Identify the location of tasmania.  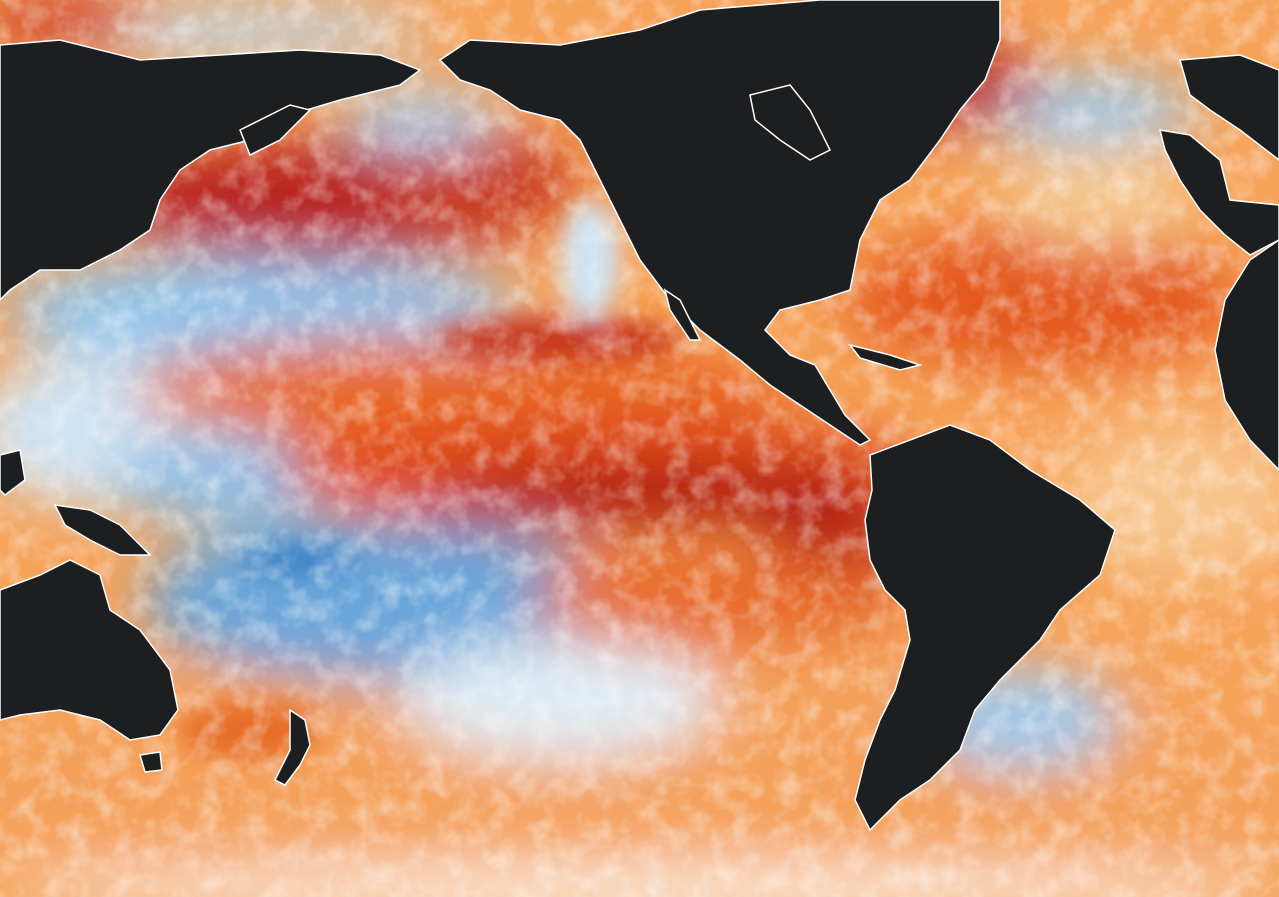
(151, 762).